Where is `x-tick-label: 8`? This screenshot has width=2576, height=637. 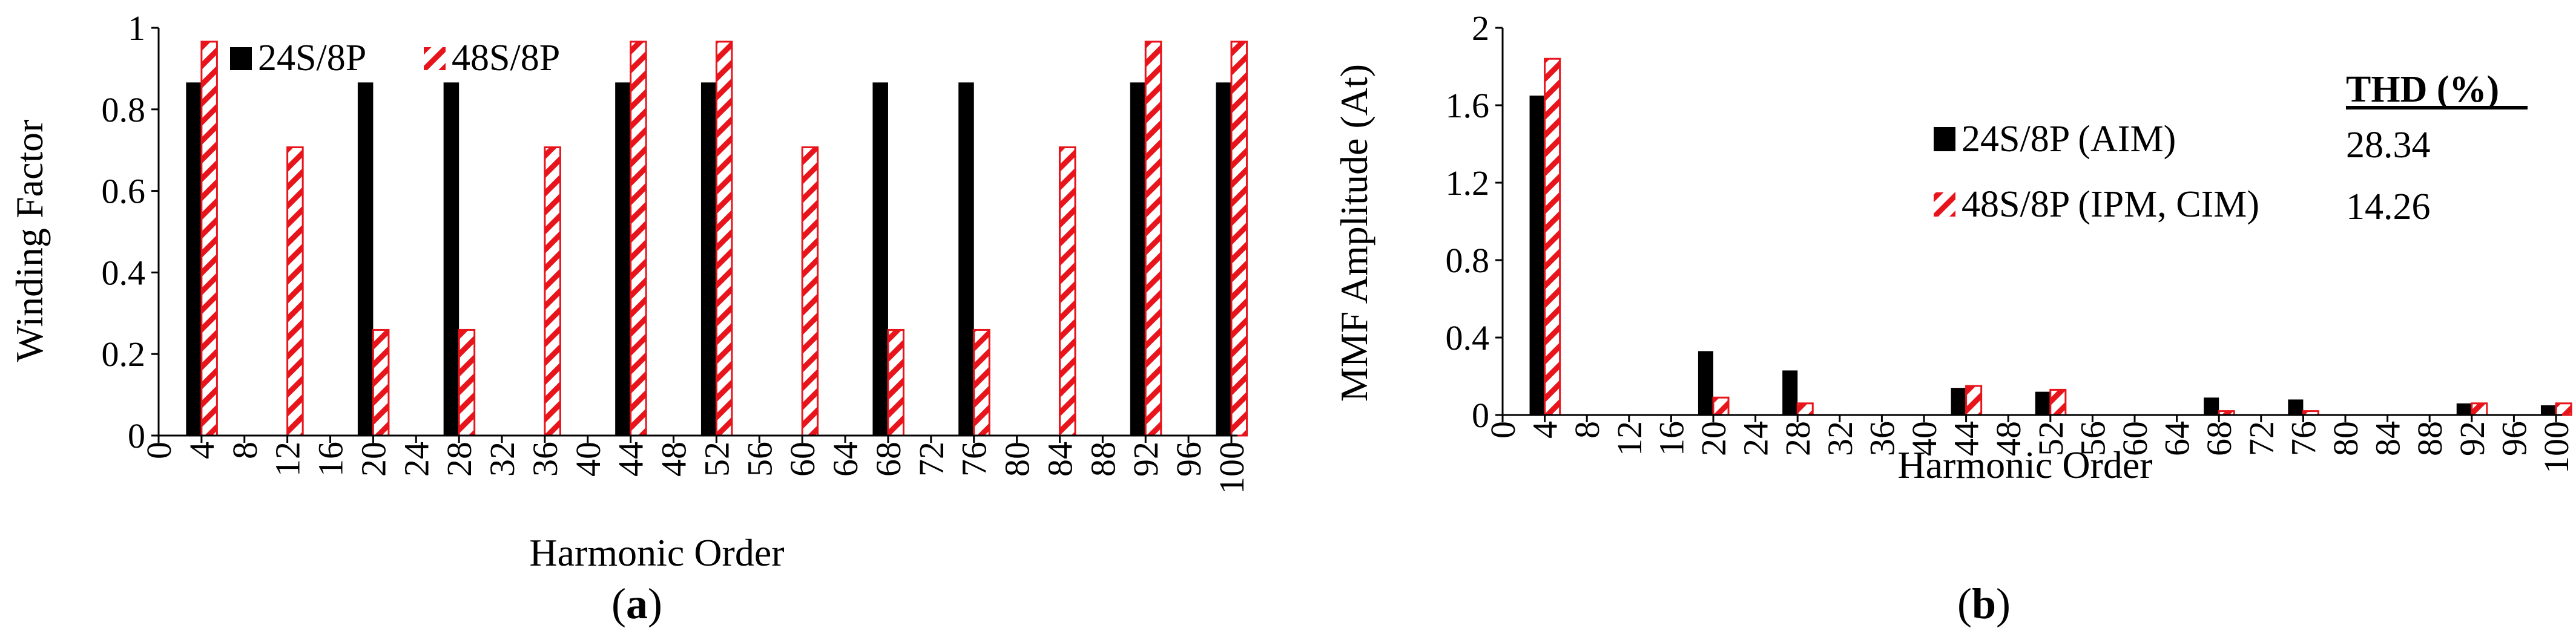 x-tick-label: 8 is located at coordinates (1587, 430).